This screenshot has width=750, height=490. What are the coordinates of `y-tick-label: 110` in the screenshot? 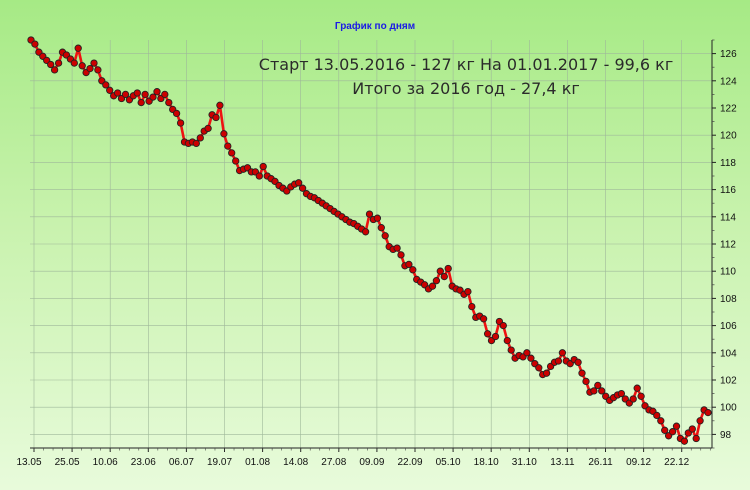 It's located at (728, 272).